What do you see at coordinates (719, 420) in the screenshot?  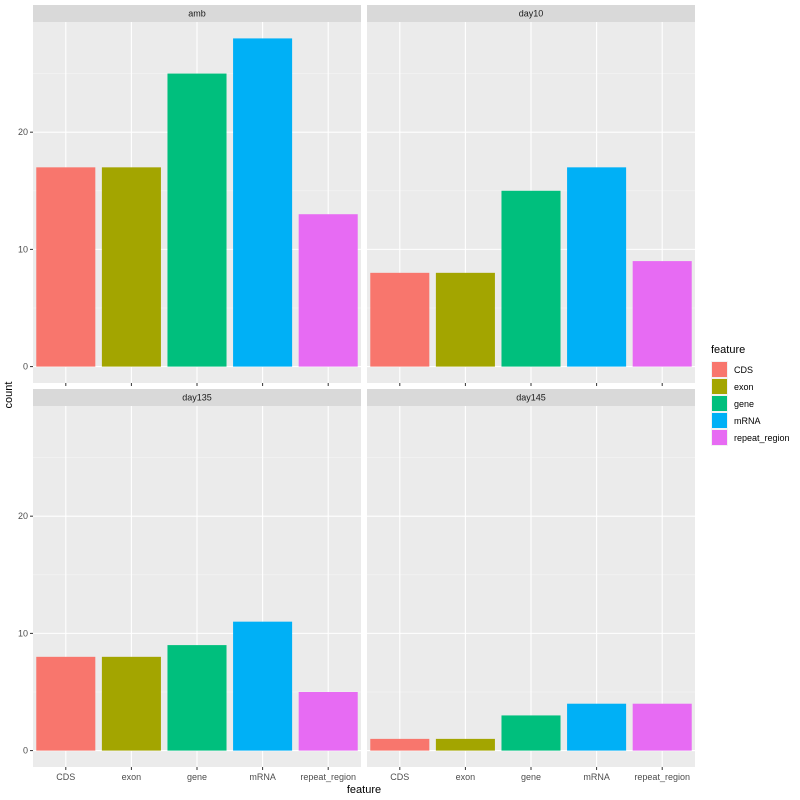 I see `legend-swatch-mRNA` at bounding box center [719, 420].